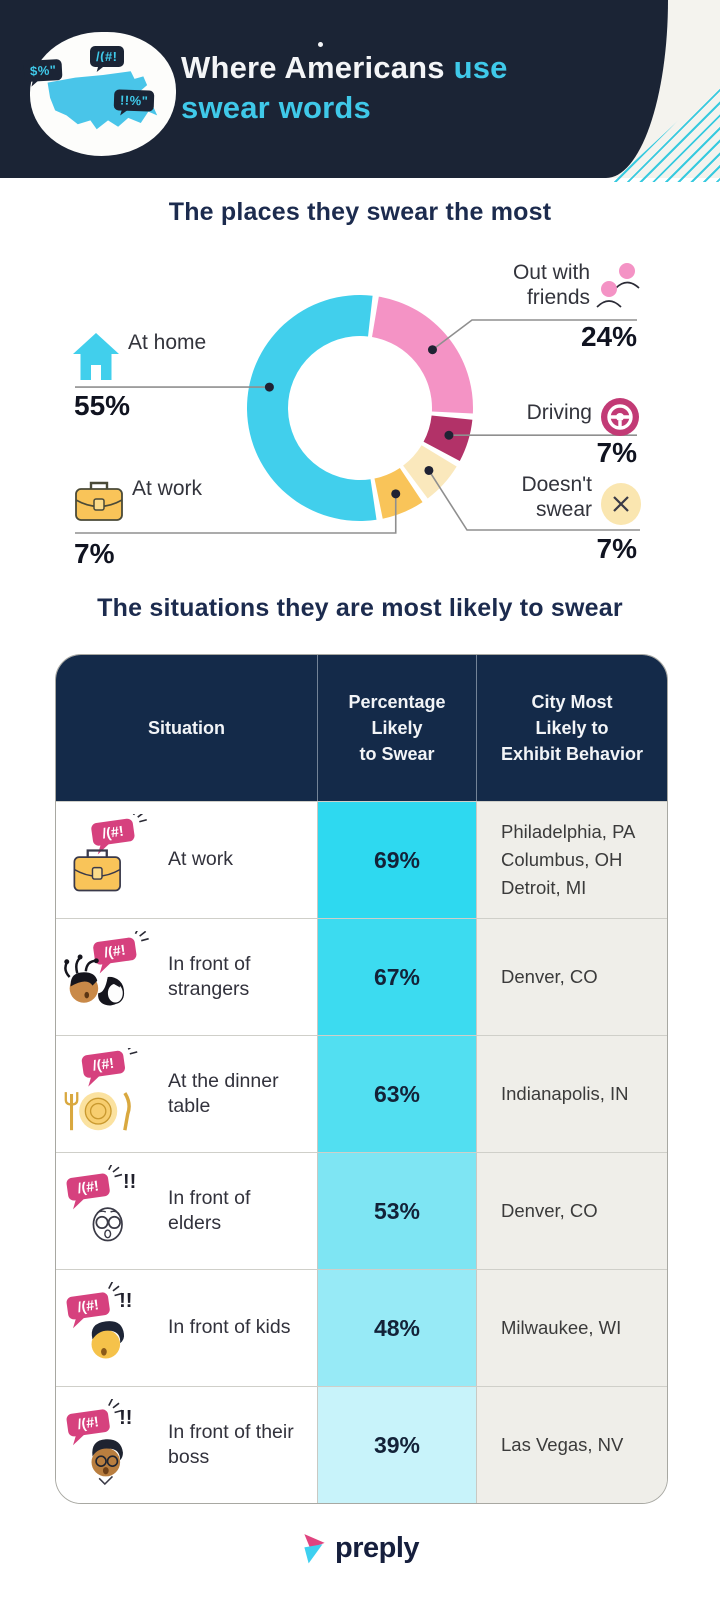 The image size is (720, 1607). What do you see at coordinates (229, 1327) in the screenshot?
I see `situation-label: In front of kids` at bounding box center [229, 1327].